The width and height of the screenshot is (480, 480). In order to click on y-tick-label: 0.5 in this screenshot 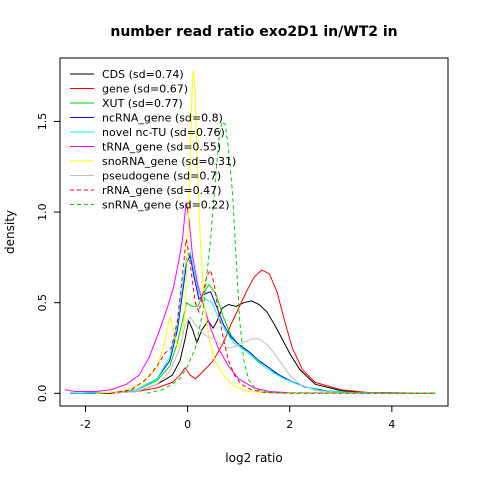, I will do `click(42, 303)`.